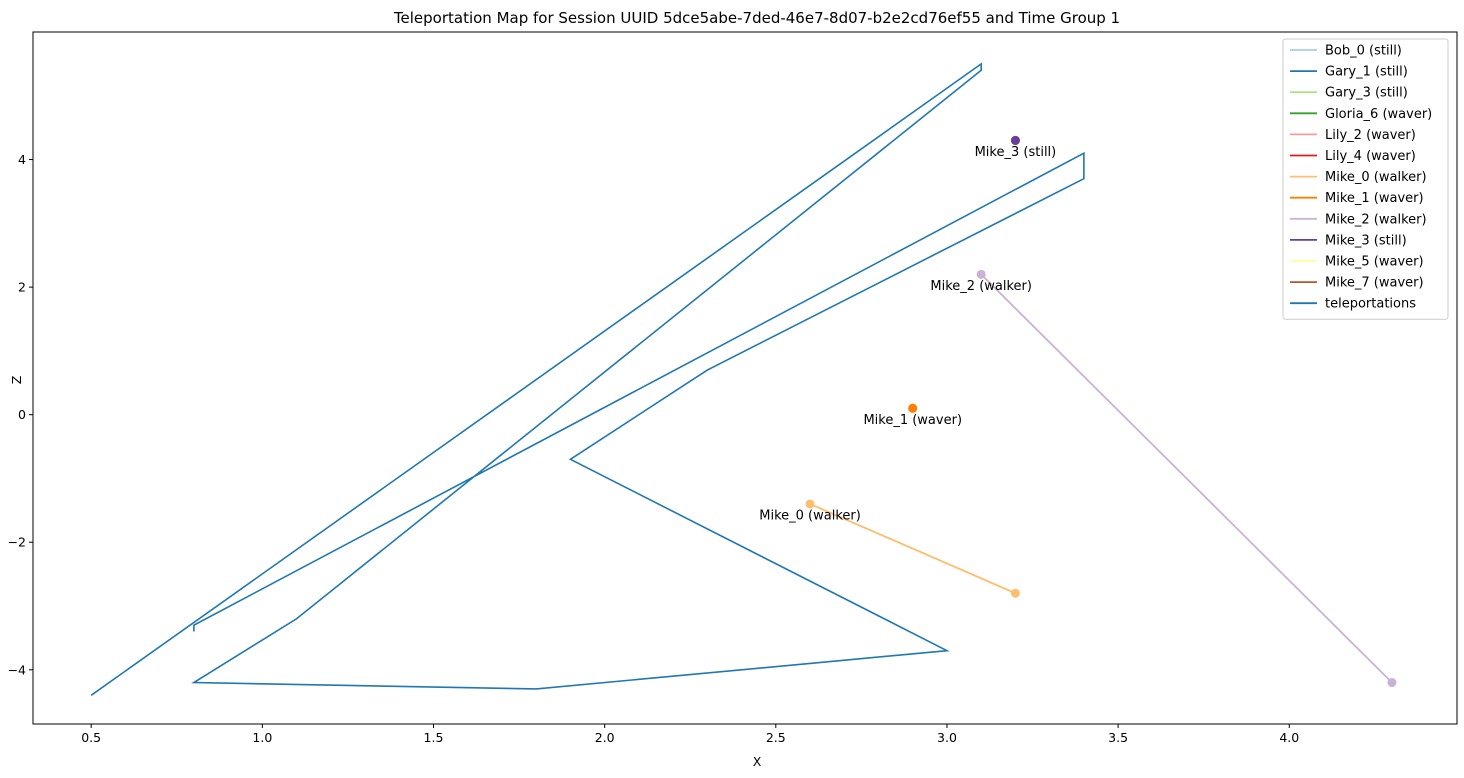  I want to click on x-tick-label: 4.0, so click(1289, 737).